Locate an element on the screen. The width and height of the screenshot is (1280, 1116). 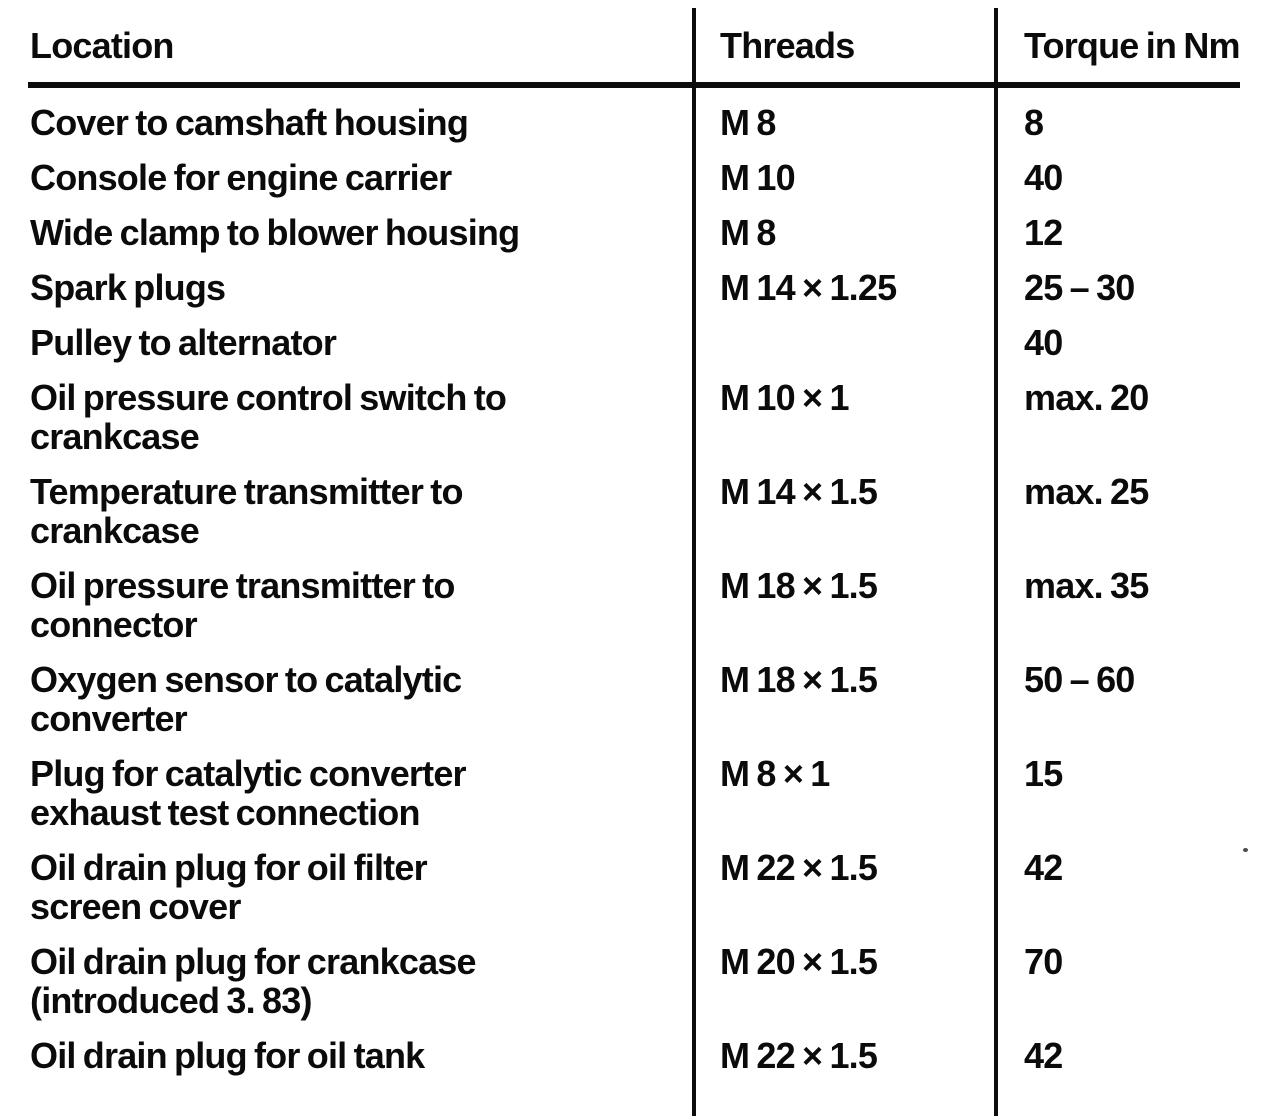
table-row: Spark plugs M 14 × 1.25 25 – 30 is located at coordinates (640, 287).